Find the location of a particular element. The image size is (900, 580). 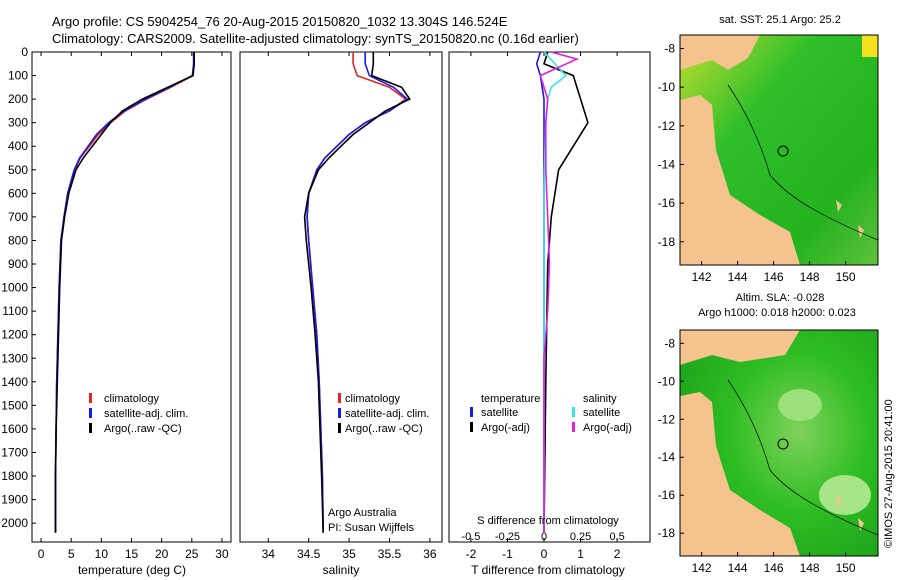

sla-map-axes: 142 144 146 148 150 -8 -10 -12 -14 -16 -18 is located at coordinates (757, 455).